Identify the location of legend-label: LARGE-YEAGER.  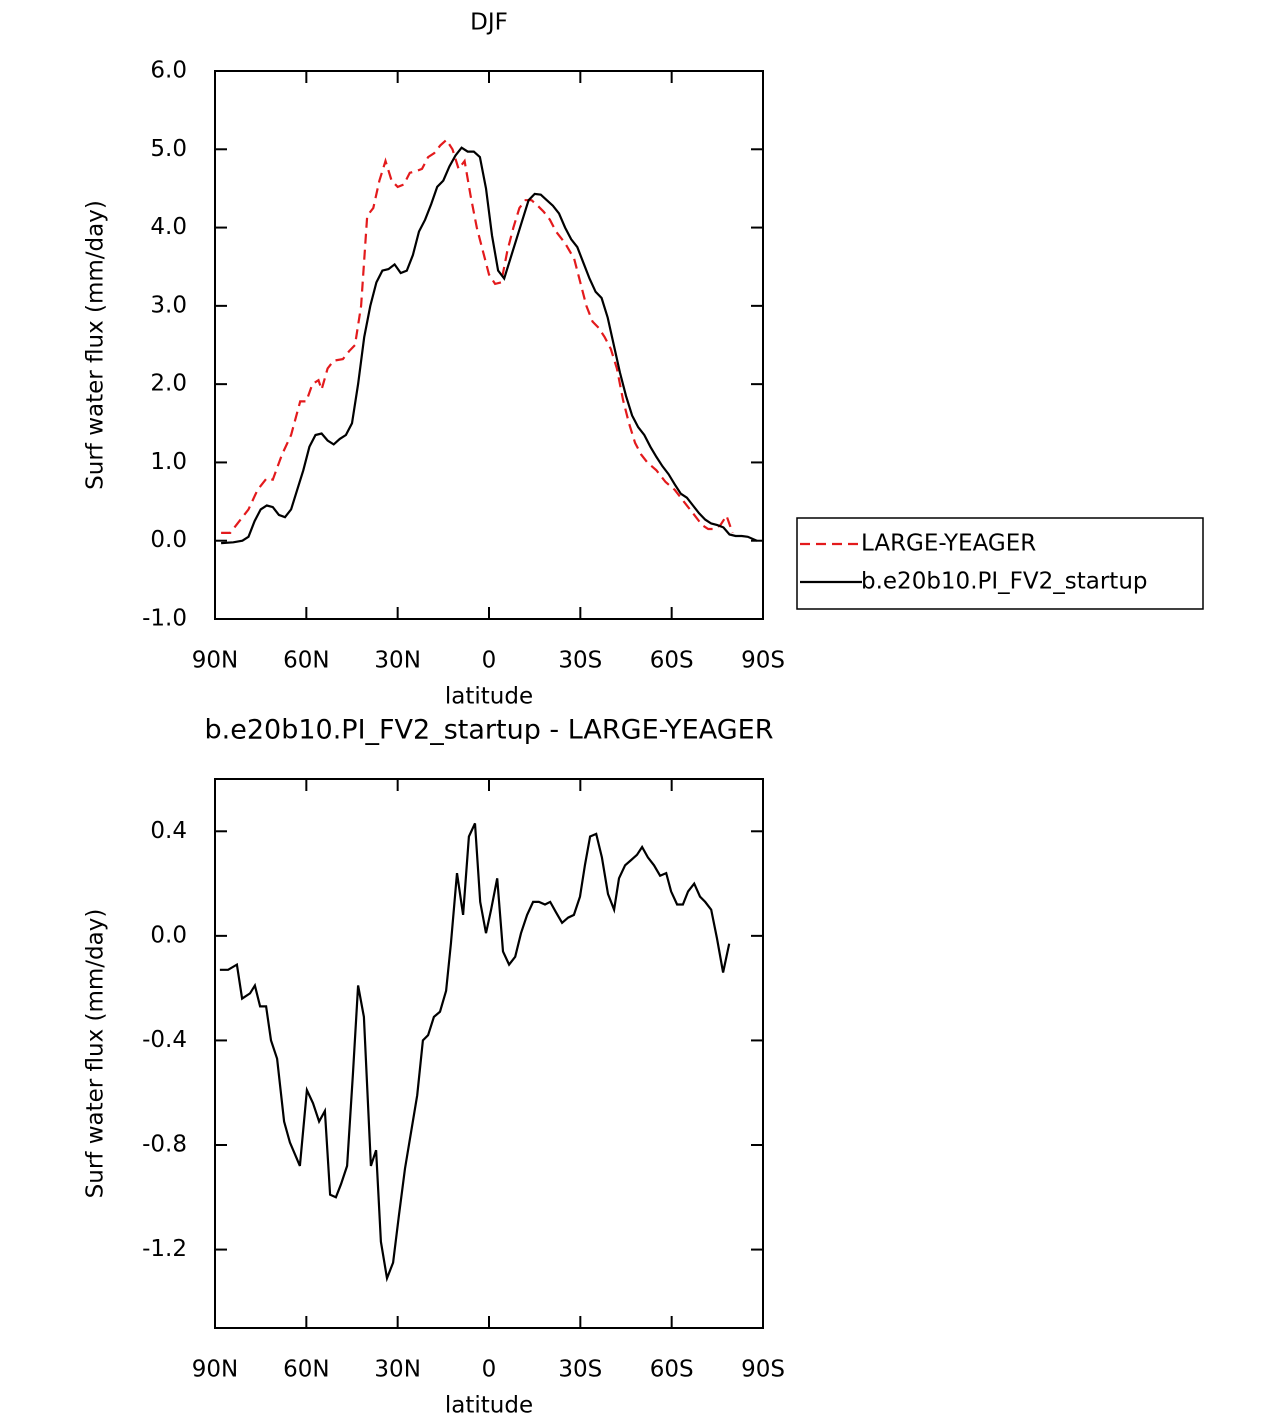
(948, 544).